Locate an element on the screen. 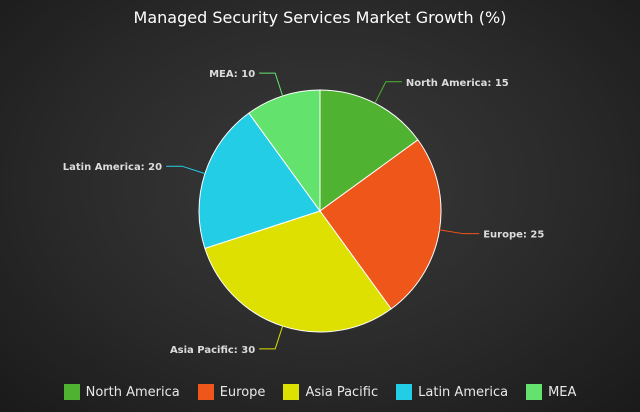 This screenshot has width=640, height=412. legend-swatch-asia-pacific is located at coordinates (291, 392).